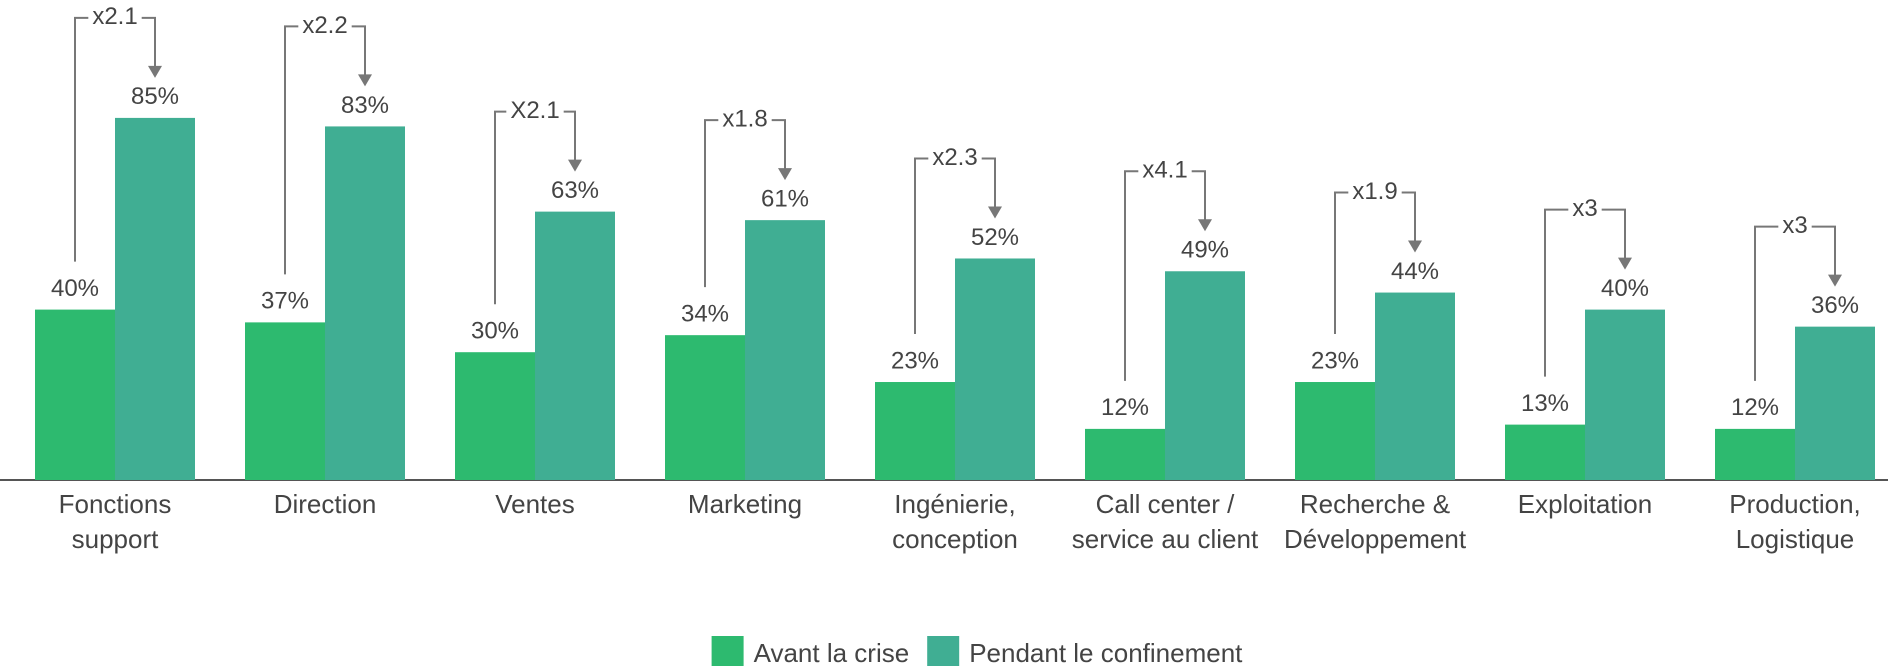 Image resolution: width=1888 pixels, height=668 pixels. I want to click on x-tick-label: Direction, so click(325, 504).